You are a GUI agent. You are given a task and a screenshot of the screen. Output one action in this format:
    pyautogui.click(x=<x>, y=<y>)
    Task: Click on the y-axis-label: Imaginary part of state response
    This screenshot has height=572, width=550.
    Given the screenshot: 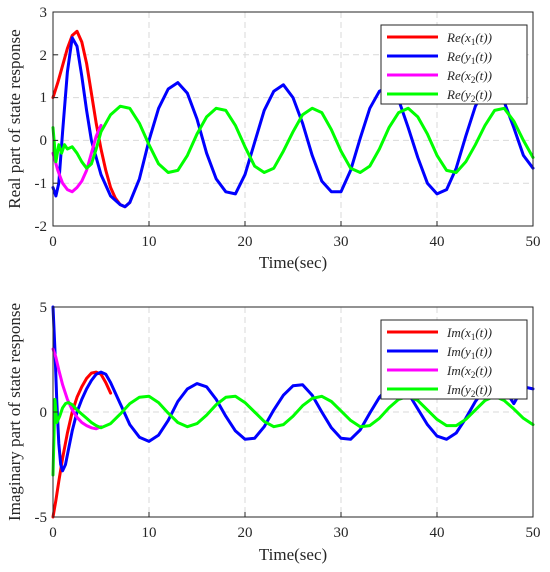 What is the action you would take?
    pyautogui.click(x=14, y=412)
    